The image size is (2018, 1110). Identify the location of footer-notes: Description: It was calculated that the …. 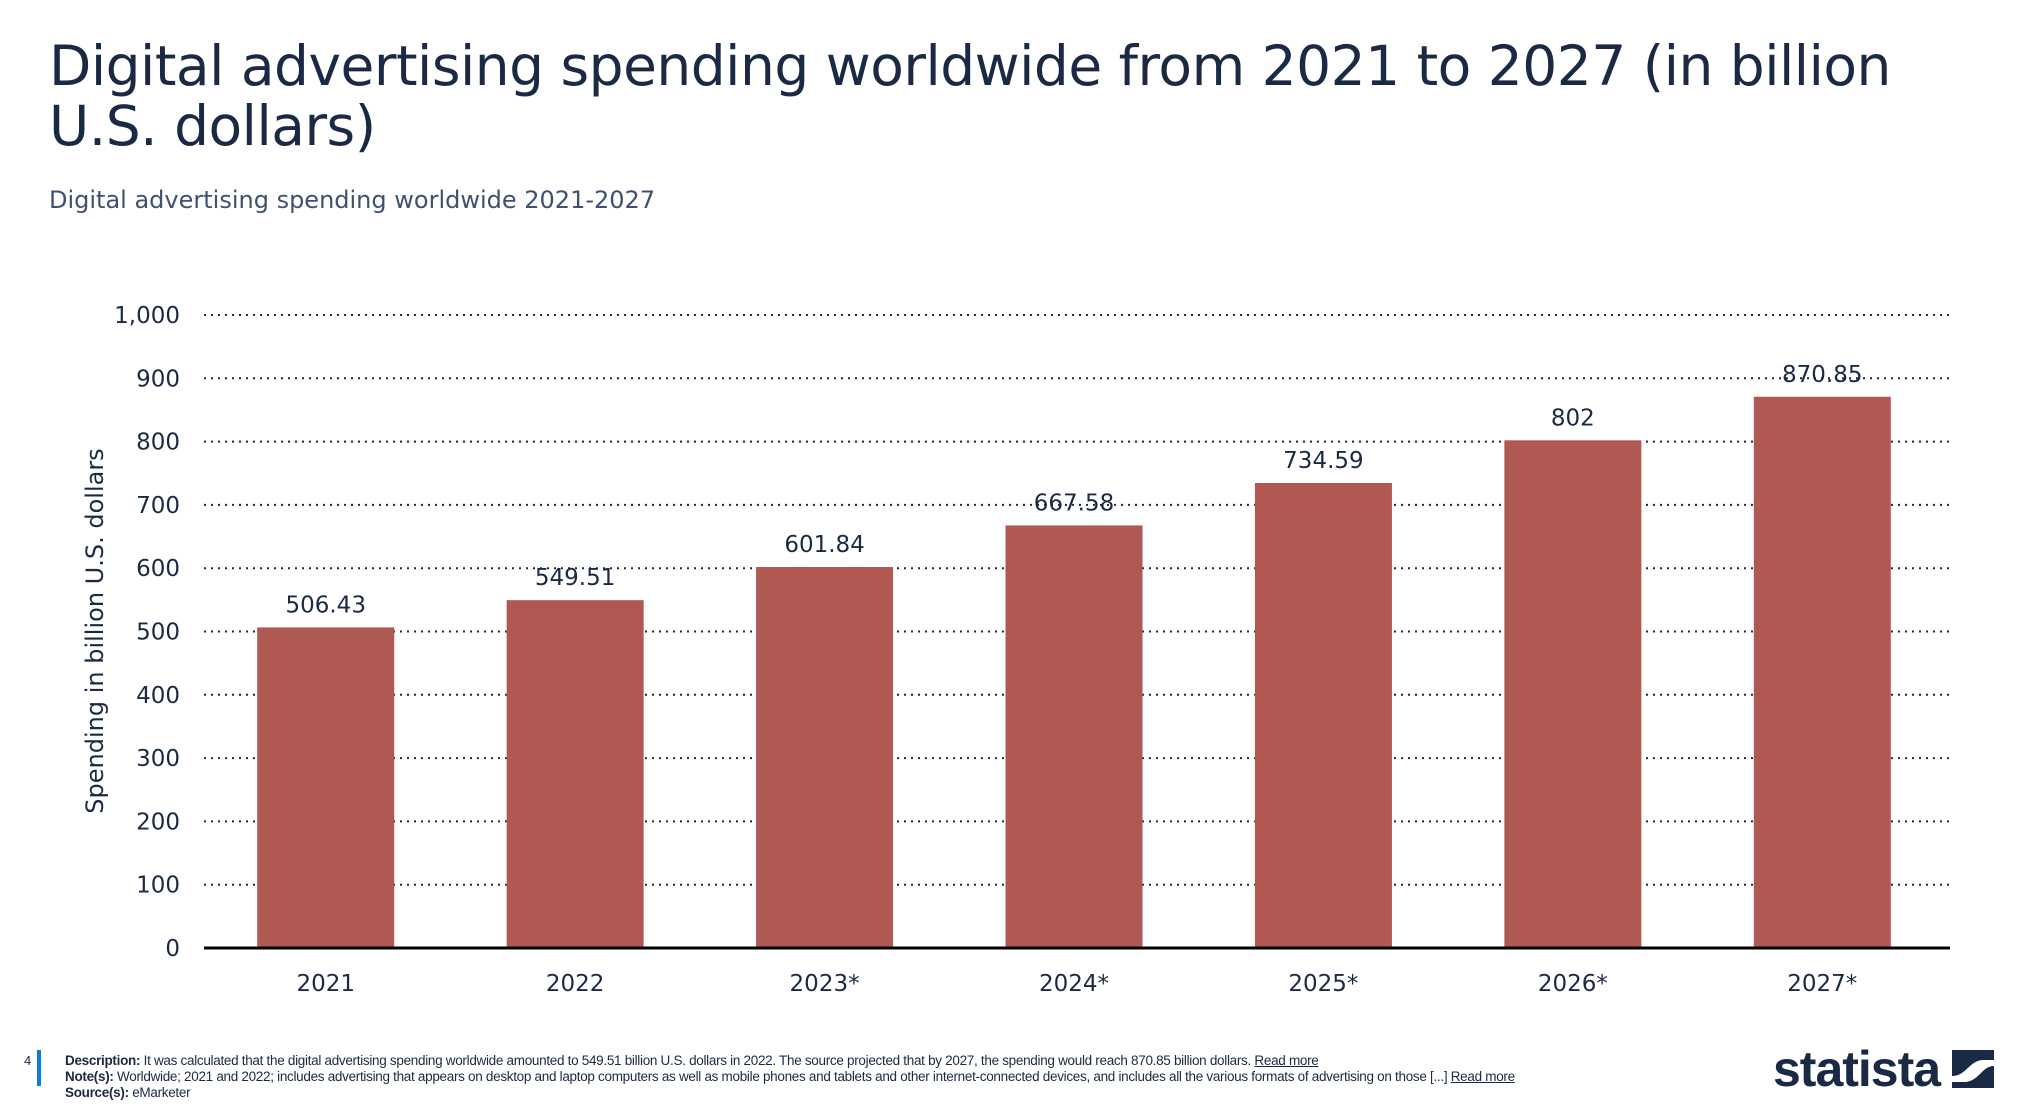
(790, 1077).